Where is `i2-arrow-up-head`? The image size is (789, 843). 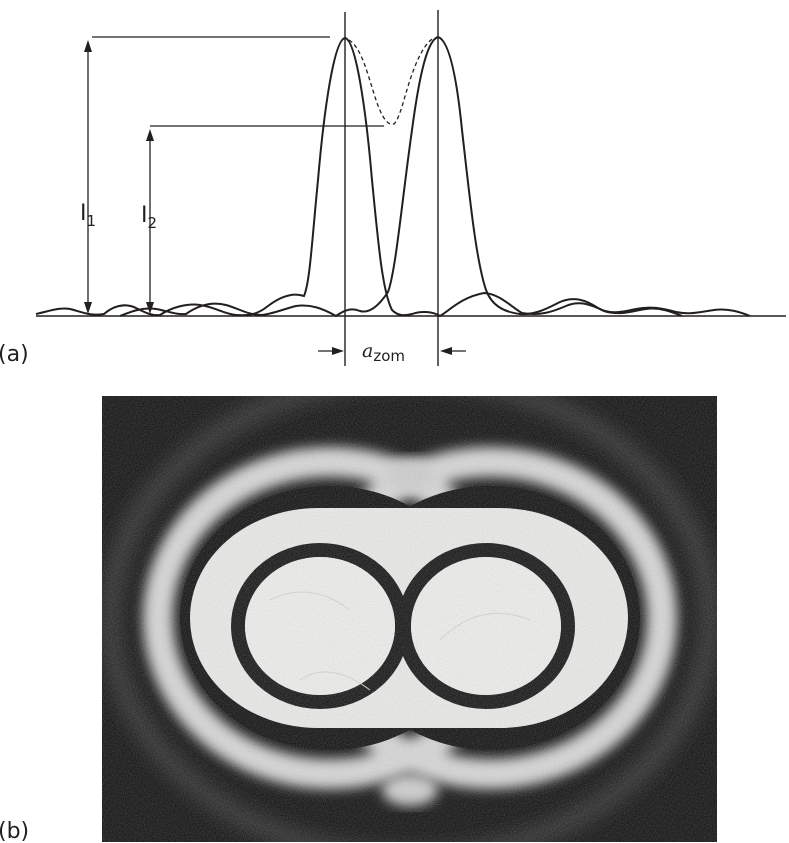 i2-arrow-up-head is located at coordinates (150, 135).